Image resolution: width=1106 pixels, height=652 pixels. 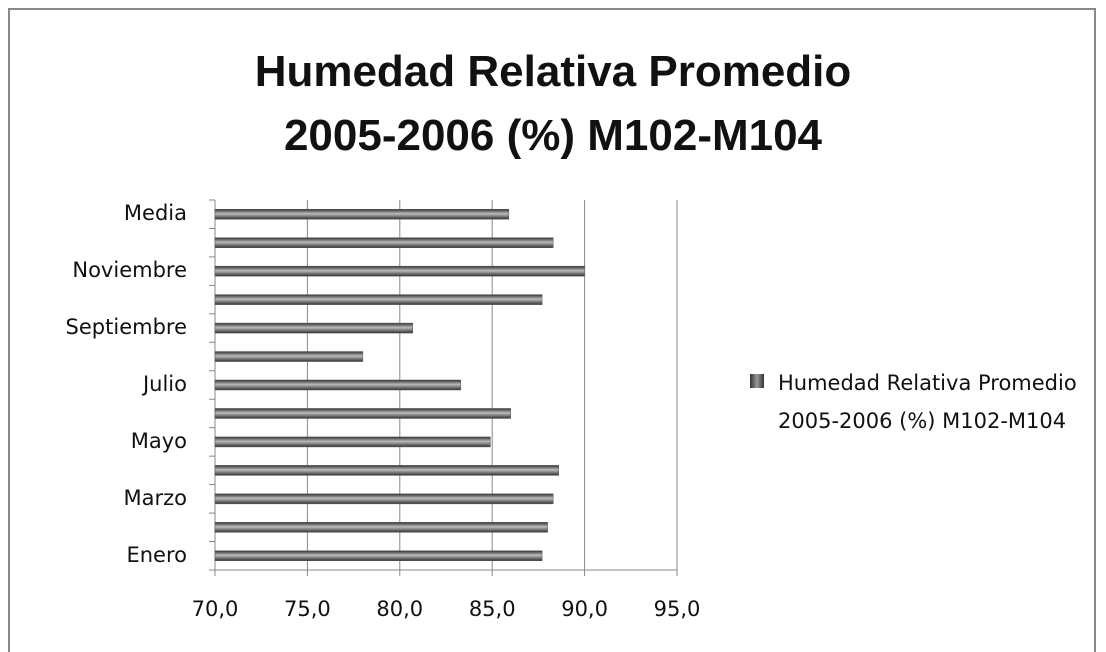 What do you see at coordinates (129, 270) in the screenshot?
I see `y-tick-label: Noviembre` at bounding box center [129, 270].